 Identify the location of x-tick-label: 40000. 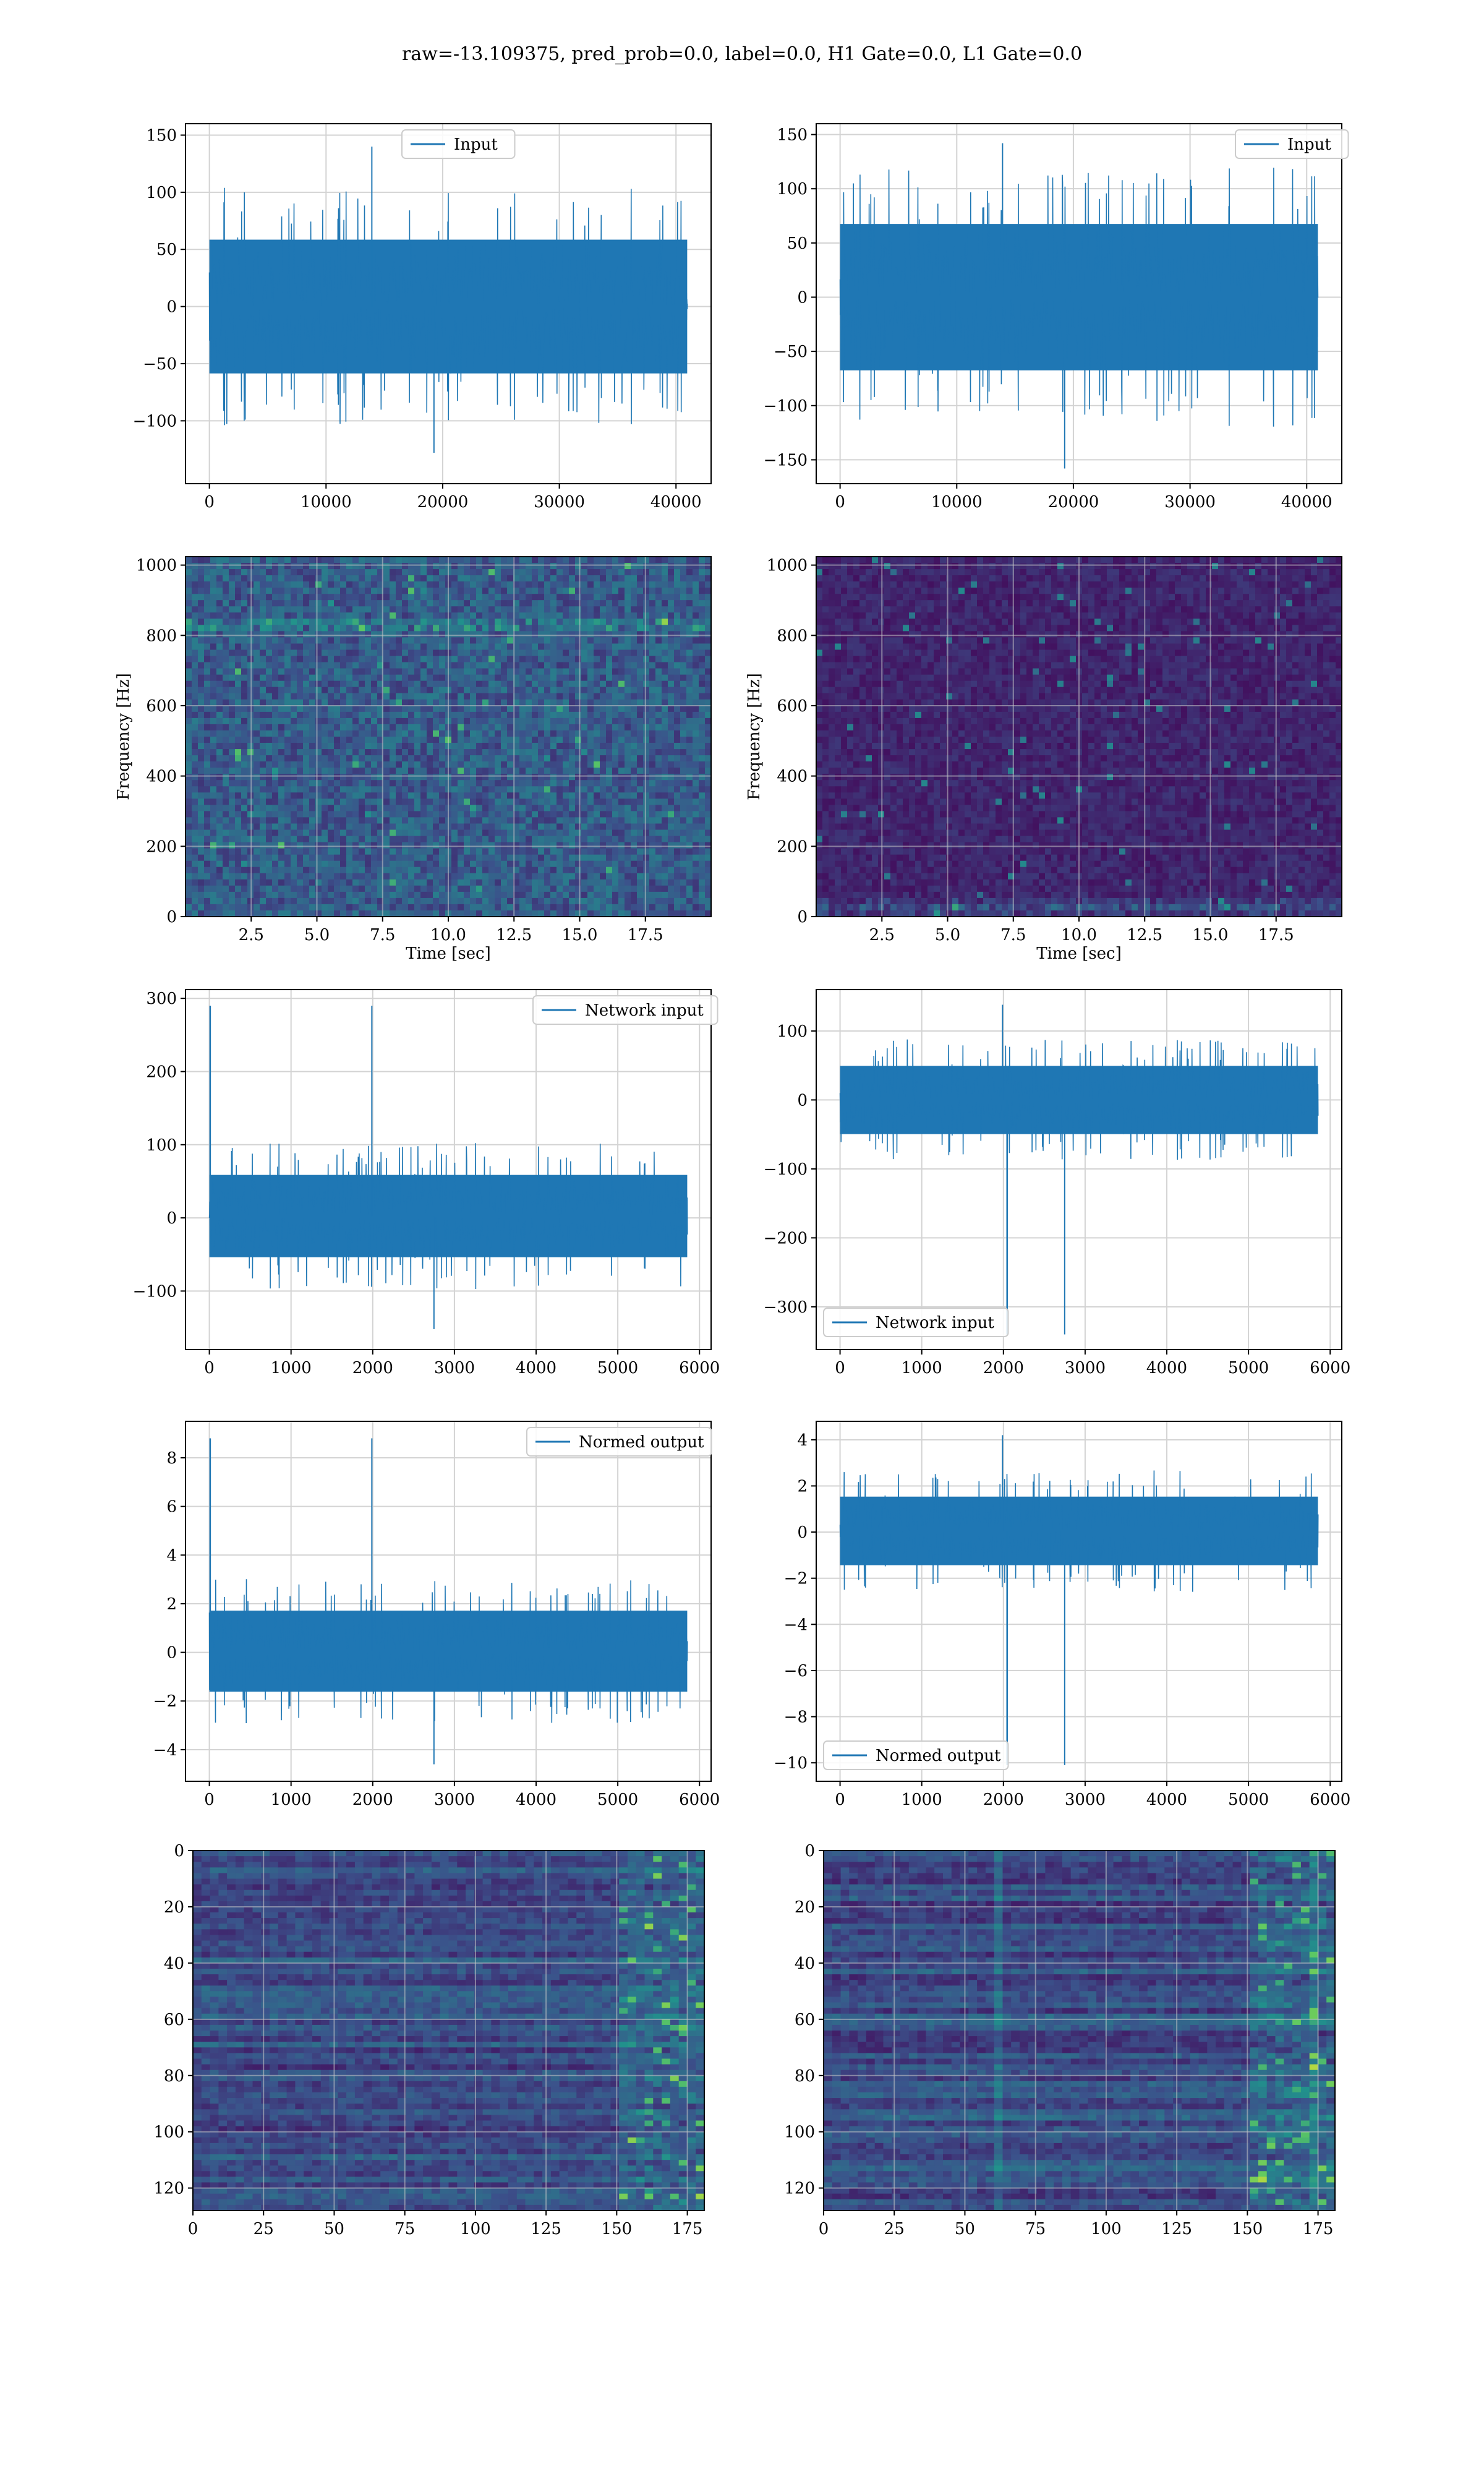
(1307, 502).